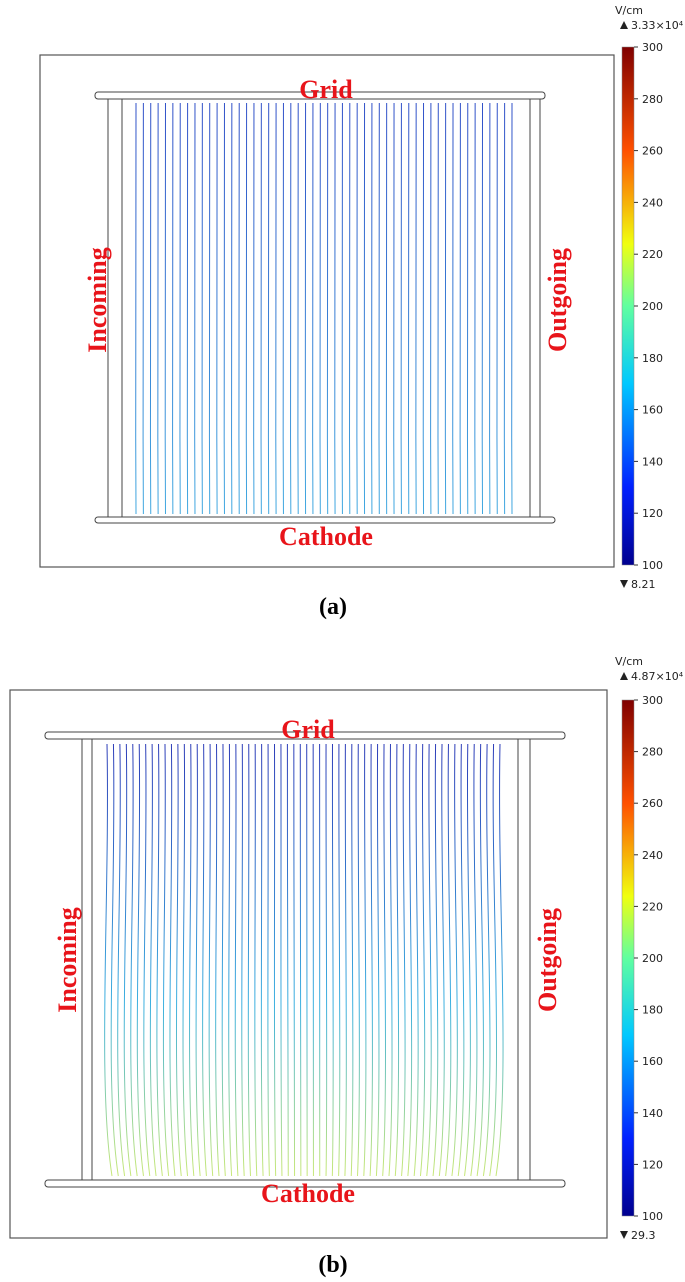 The image size is (685, 1282). Describe the element at coordinates (657, 25) in the screenshot. I see `colorbar-max: 3.33×10⁴` at that location.